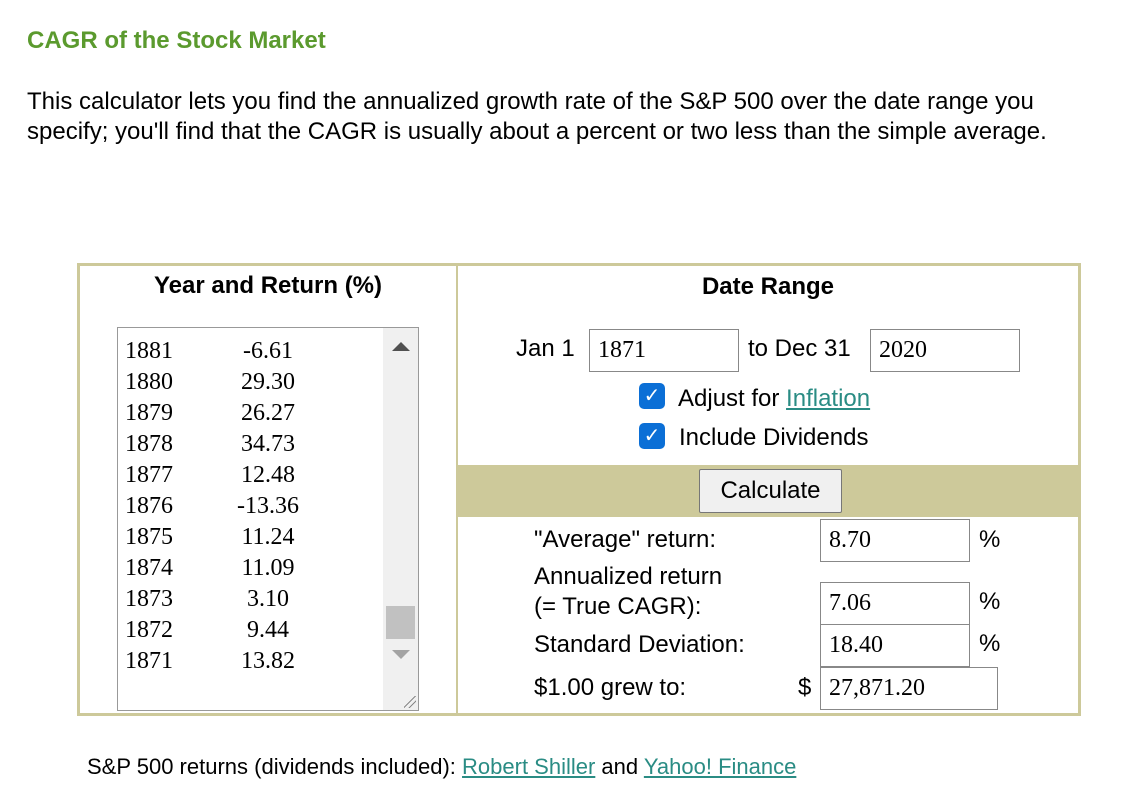  What do you see at coordinates (619, 766) in the screenshot?
I see `source-and: and` at bounding box center [619, 766].